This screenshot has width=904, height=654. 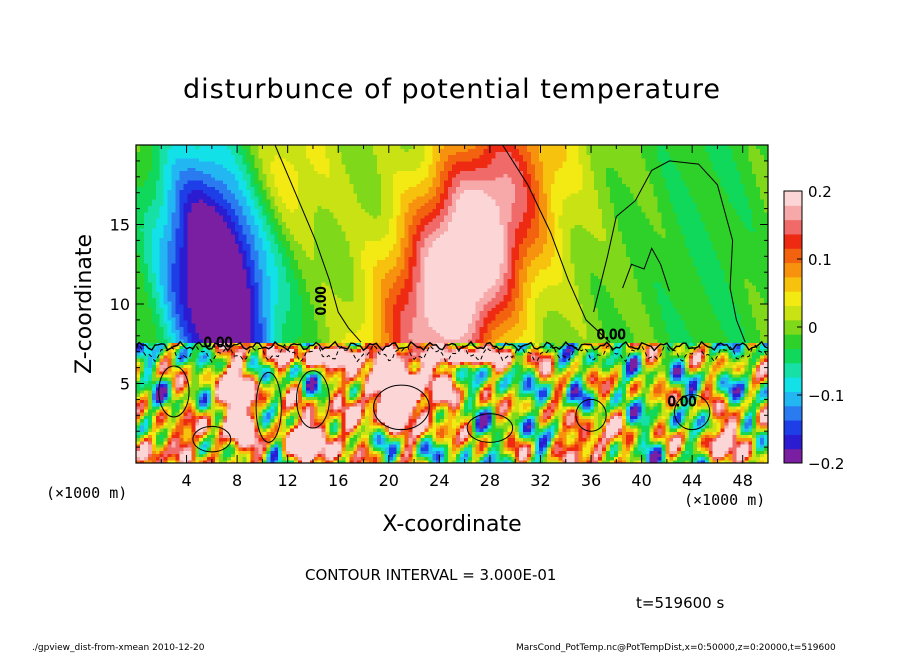 I want to click on x-tick-label: 48, so click(x=743, y=480).